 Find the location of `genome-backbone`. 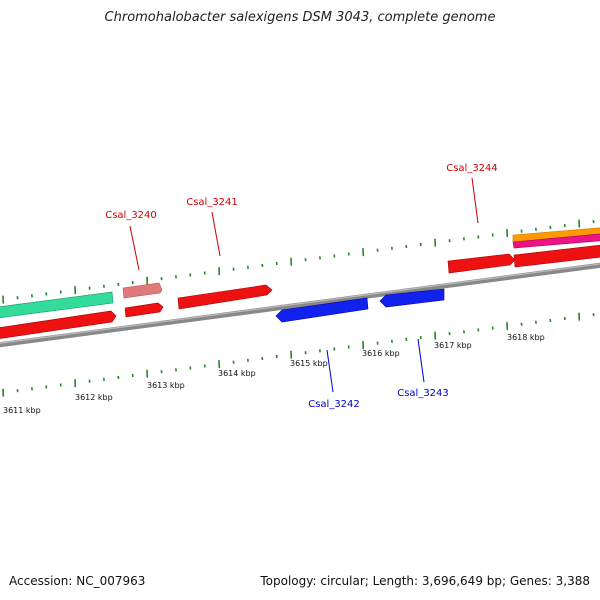

genome-backbone is located at coordinates (300, 305).